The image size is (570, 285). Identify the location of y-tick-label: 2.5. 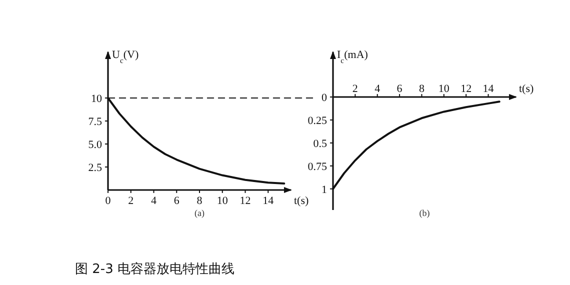
(95, 168).